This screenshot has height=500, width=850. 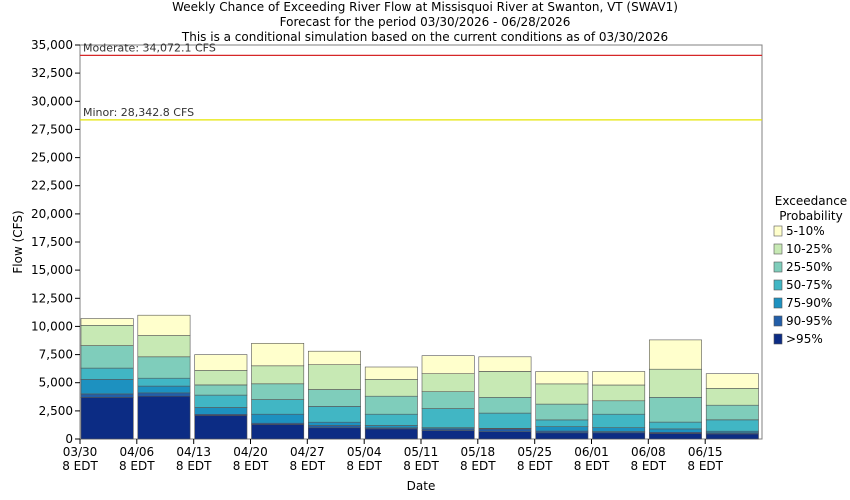 What do you see at coordinates (307, 452) in the screenshot?
I see `x-tick-label-date-5: 04/27` at bounding box center [307, 452].